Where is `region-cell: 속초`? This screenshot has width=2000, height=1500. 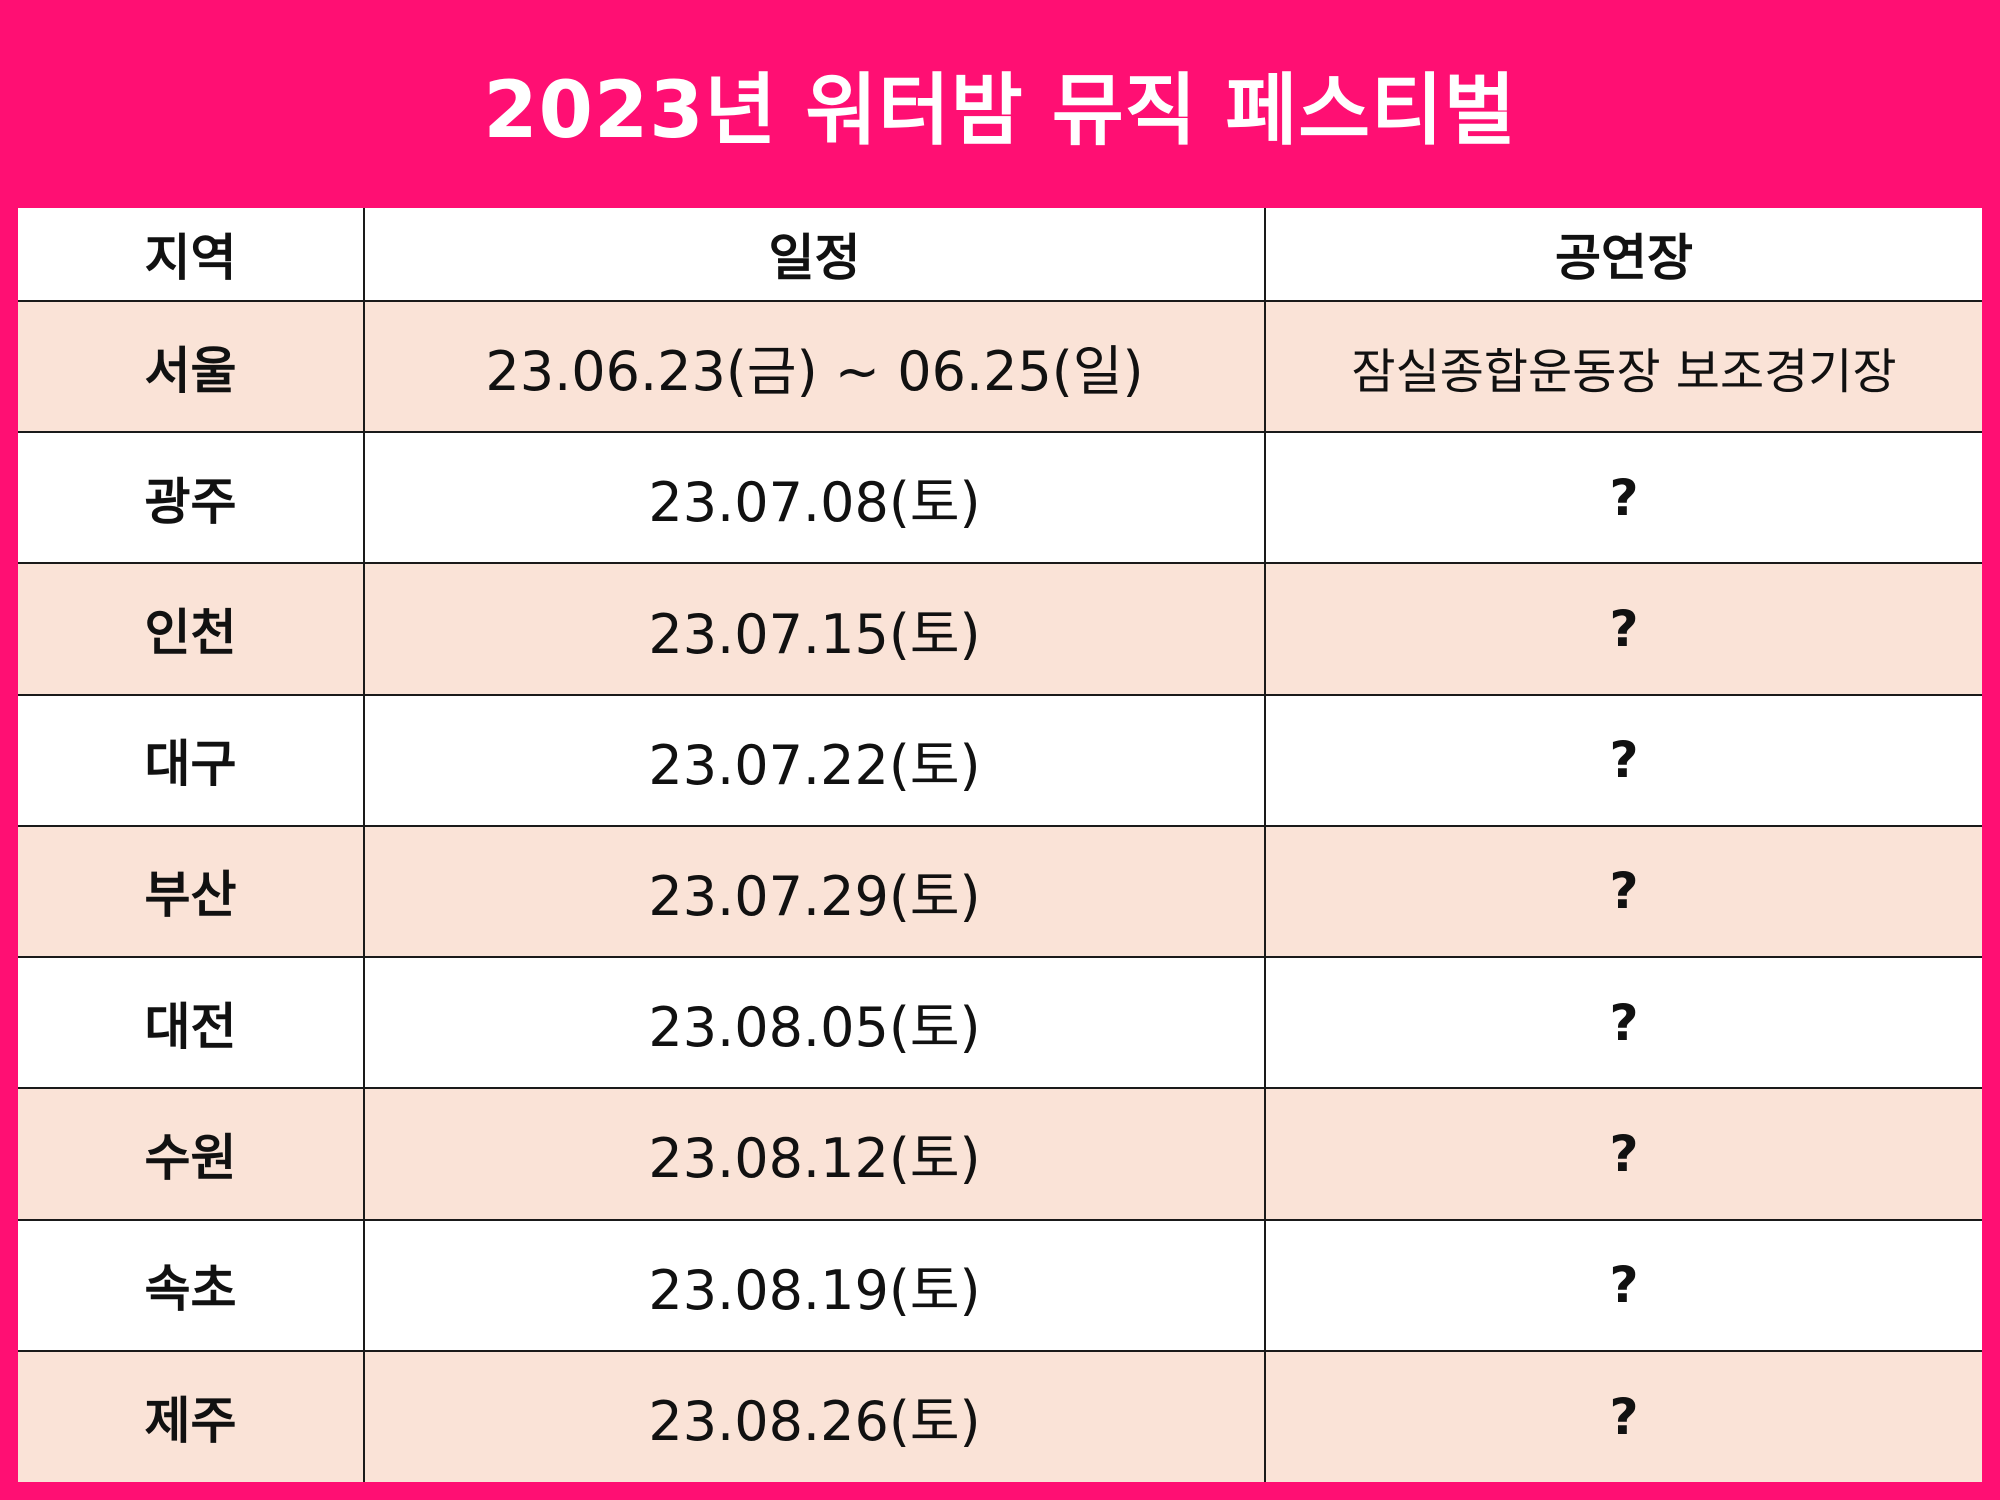 region-cell: 속초 is located at coordinates (191, 1285).